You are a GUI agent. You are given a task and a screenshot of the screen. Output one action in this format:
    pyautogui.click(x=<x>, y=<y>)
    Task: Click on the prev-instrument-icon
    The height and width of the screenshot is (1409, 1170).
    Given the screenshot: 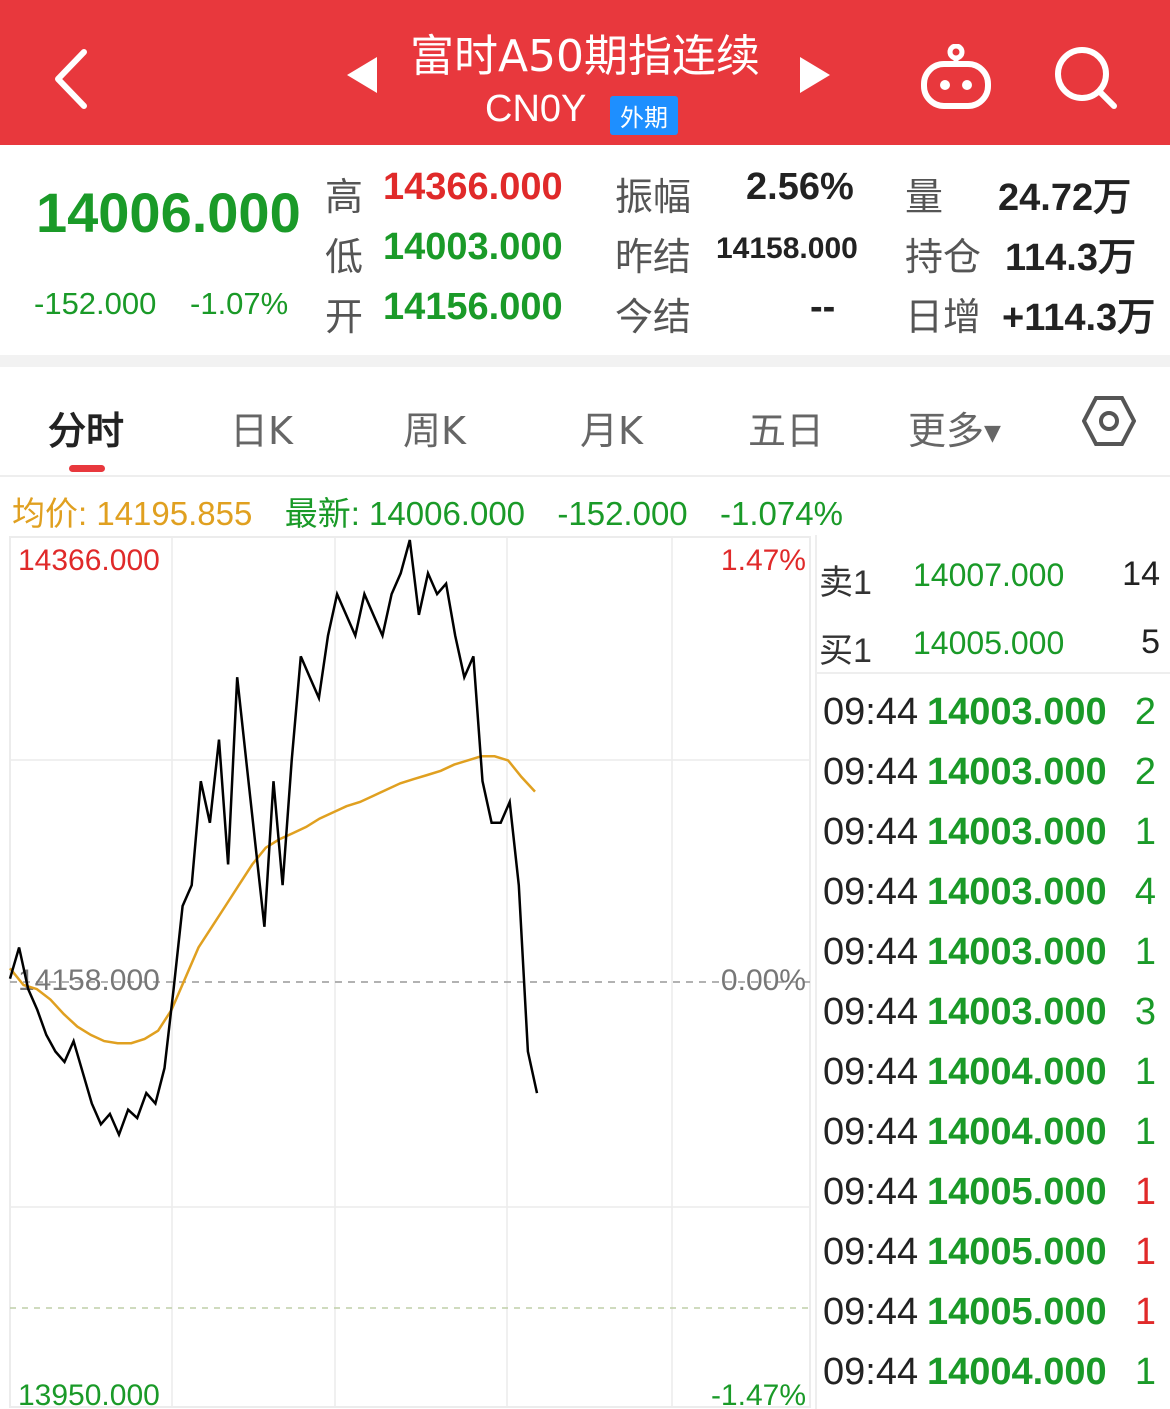 What is the action you would take?
    pyautogui.click(x=362, y=75)
    